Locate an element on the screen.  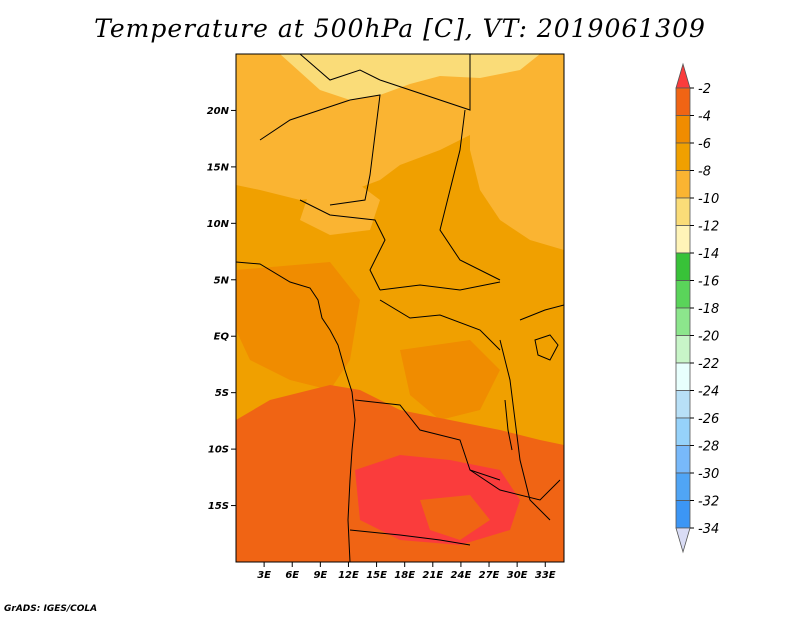
colorbar-label: -14 is located at coordinates (708, 254).